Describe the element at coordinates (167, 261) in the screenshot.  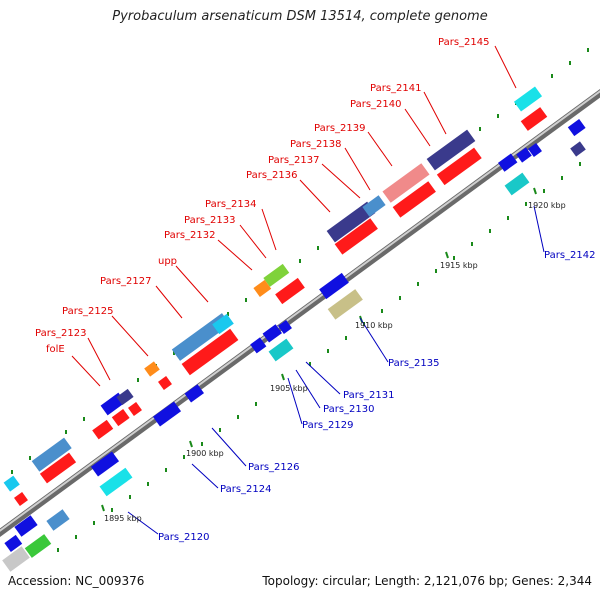
I see `label-upp: upp` at that location.